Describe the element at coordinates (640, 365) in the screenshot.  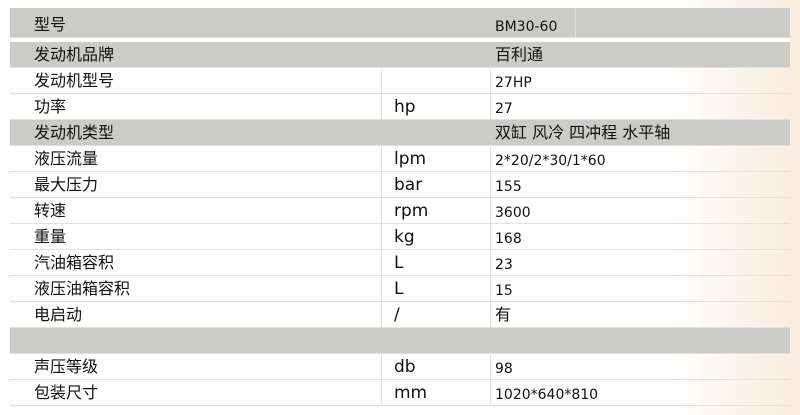
I see `cell-value: 98` at that location.